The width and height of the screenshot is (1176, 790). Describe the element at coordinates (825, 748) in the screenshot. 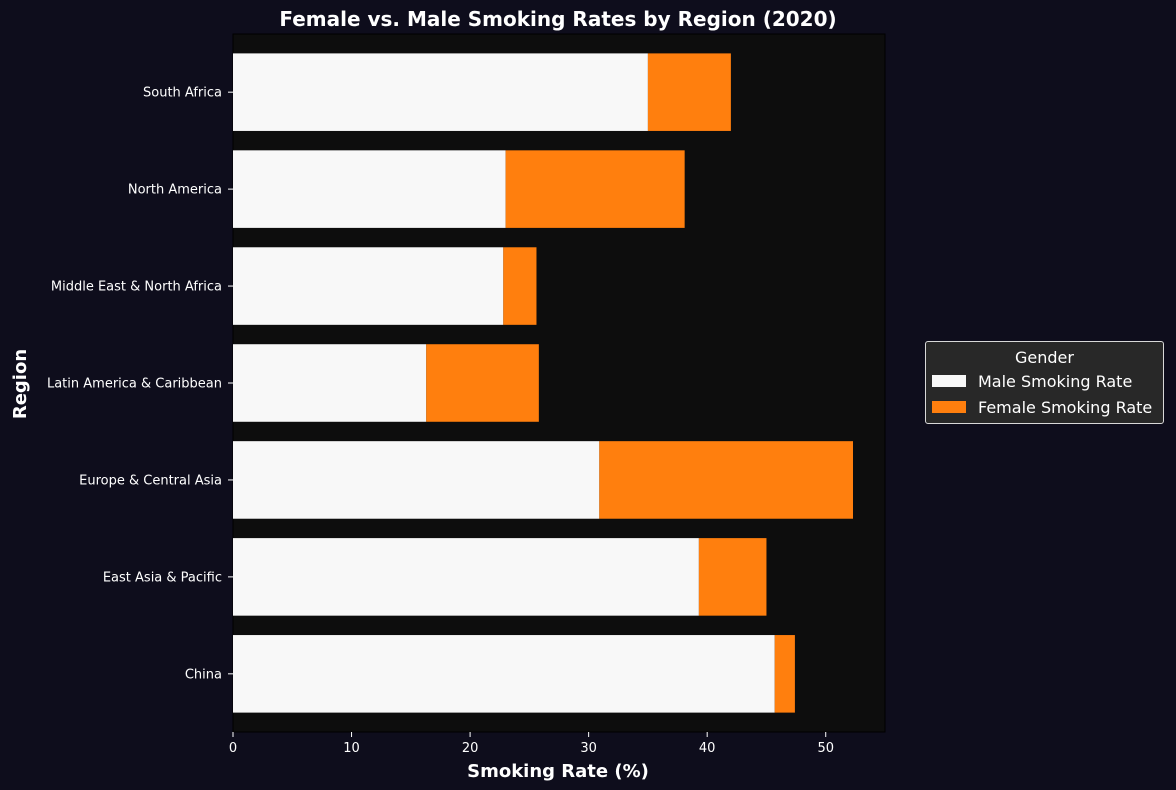

I see `x-tick-label: 50` at that location.